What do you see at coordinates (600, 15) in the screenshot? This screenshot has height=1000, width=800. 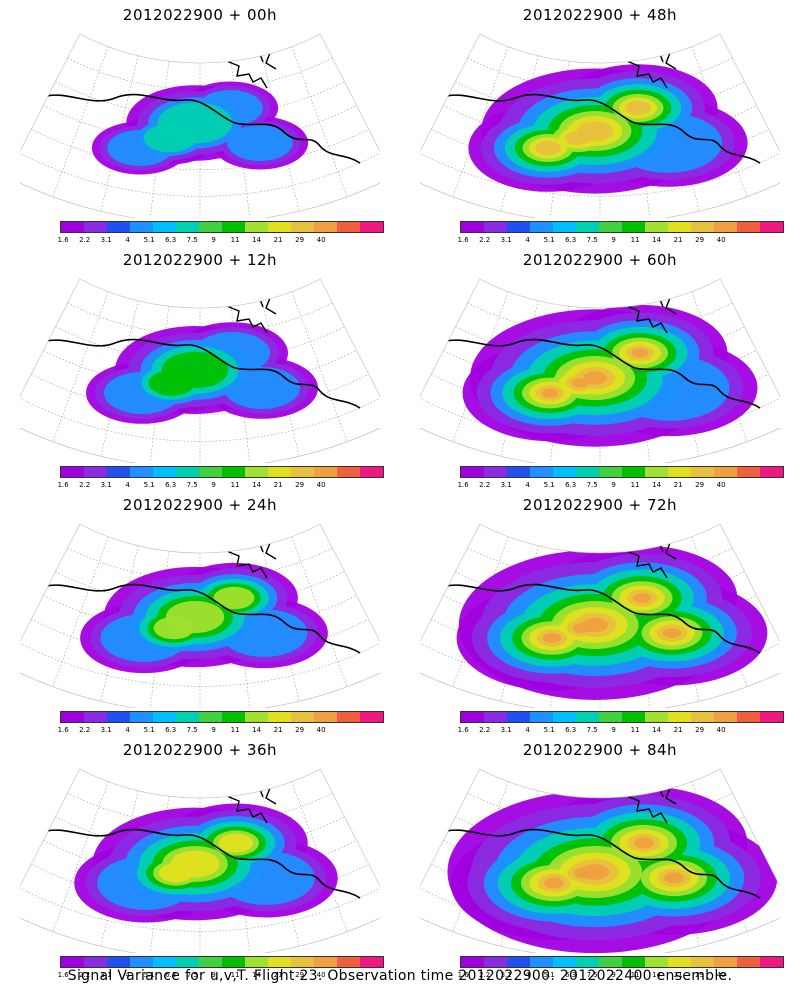 I see `panel-title: 2012022900 + 48h` at bounding box center [600, 15].